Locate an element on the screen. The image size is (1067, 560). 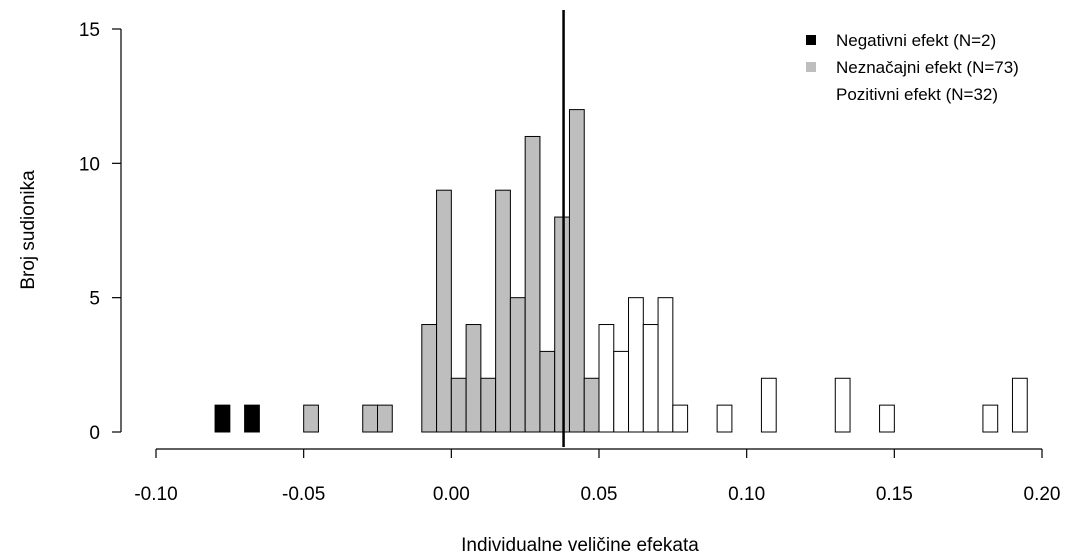
x-tick-label: 0.15 is located at coordinates (894, 494).